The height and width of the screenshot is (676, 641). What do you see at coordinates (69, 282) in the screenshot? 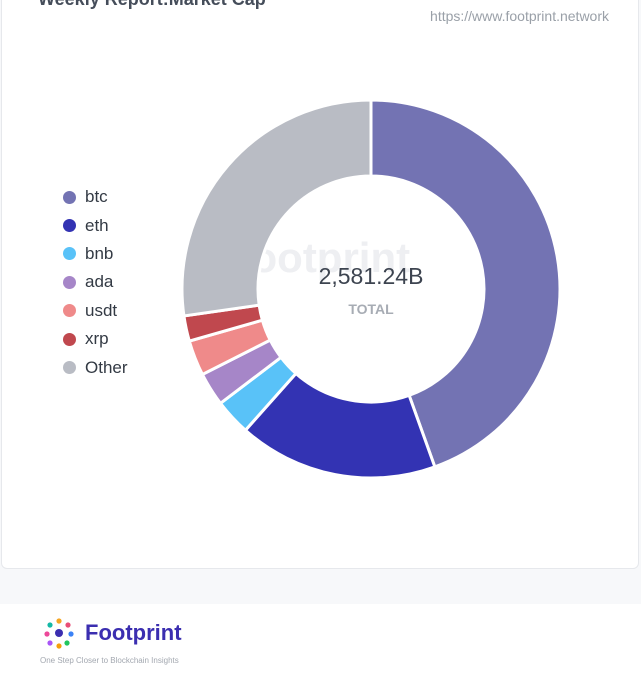
I see `legend-dot-ada` at bounding box center [69, 282].